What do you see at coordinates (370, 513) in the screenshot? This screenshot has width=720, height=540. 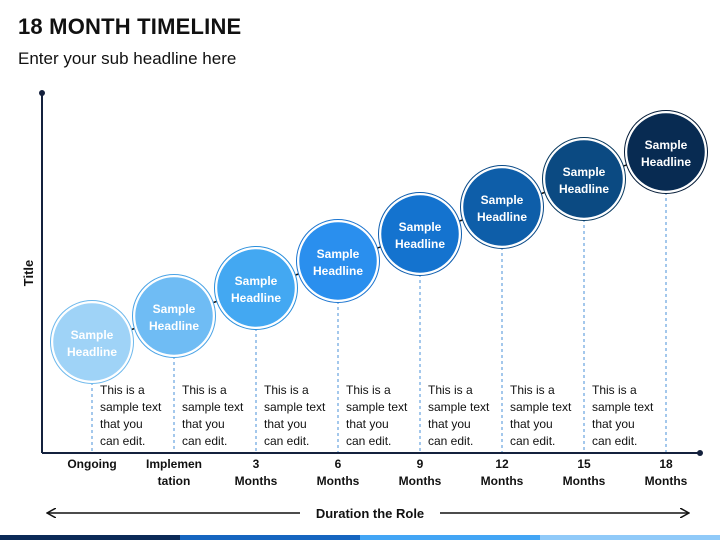 I see `x-axis-title: Duration the Role` at bounding box center [370, 513].